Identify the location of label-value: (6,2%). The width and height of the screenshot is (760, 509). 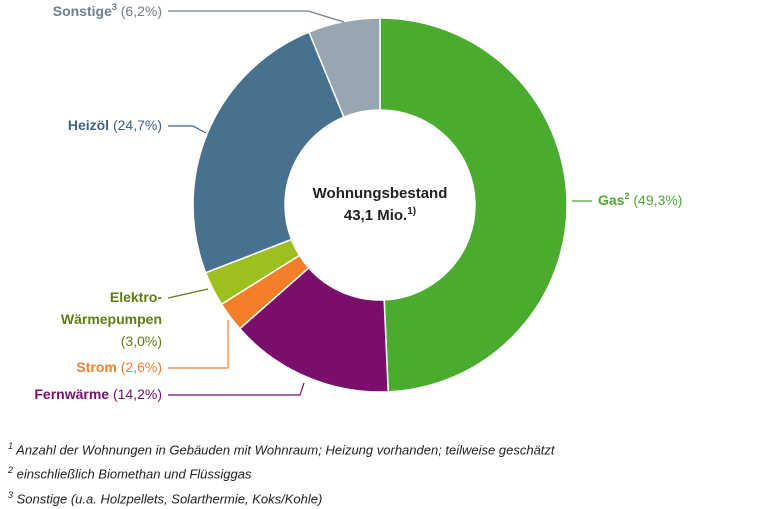
(139, 11).